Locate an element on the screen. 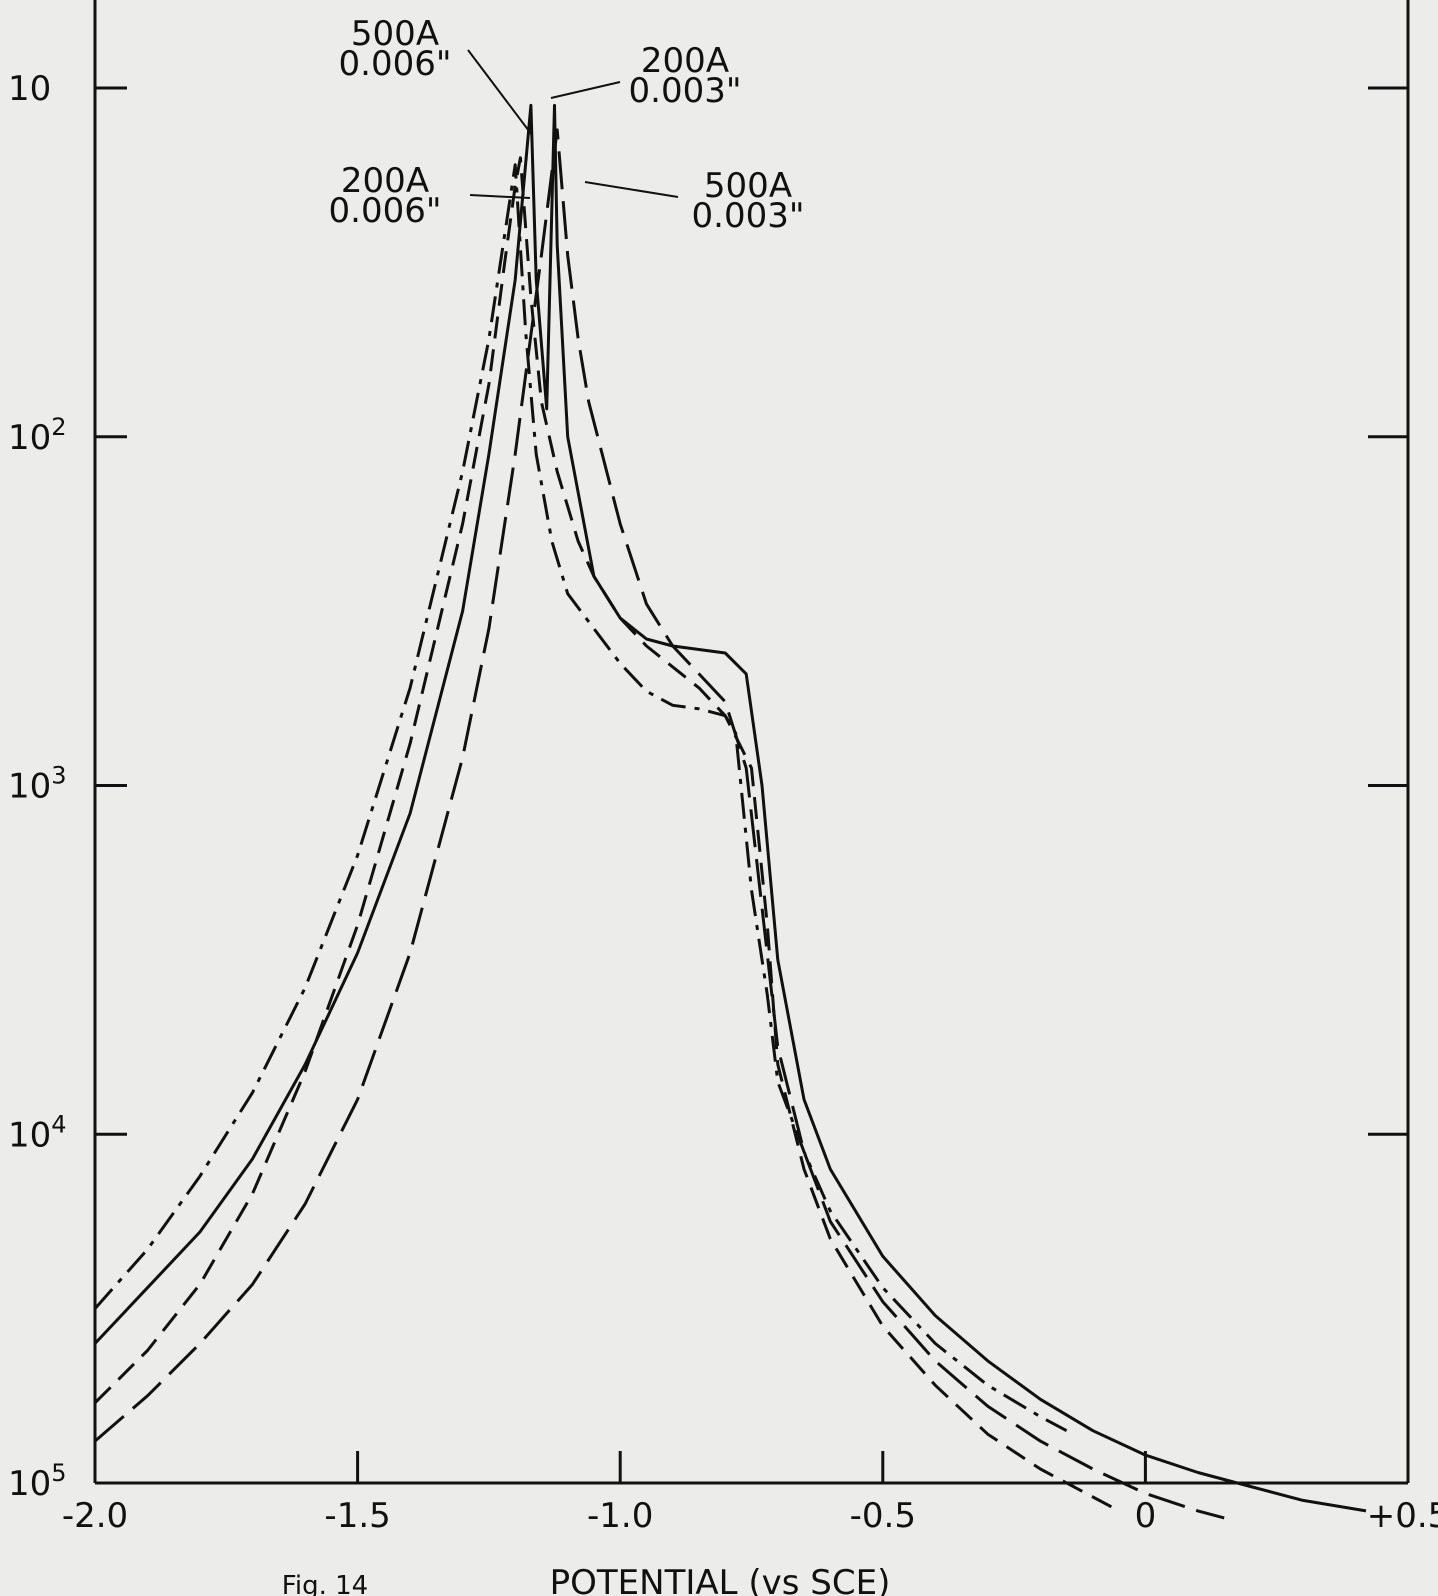 The height and width of the screenshot is (1596, 1438). figure-caption: Fig. 14 is located at coordinates (325, 1583).